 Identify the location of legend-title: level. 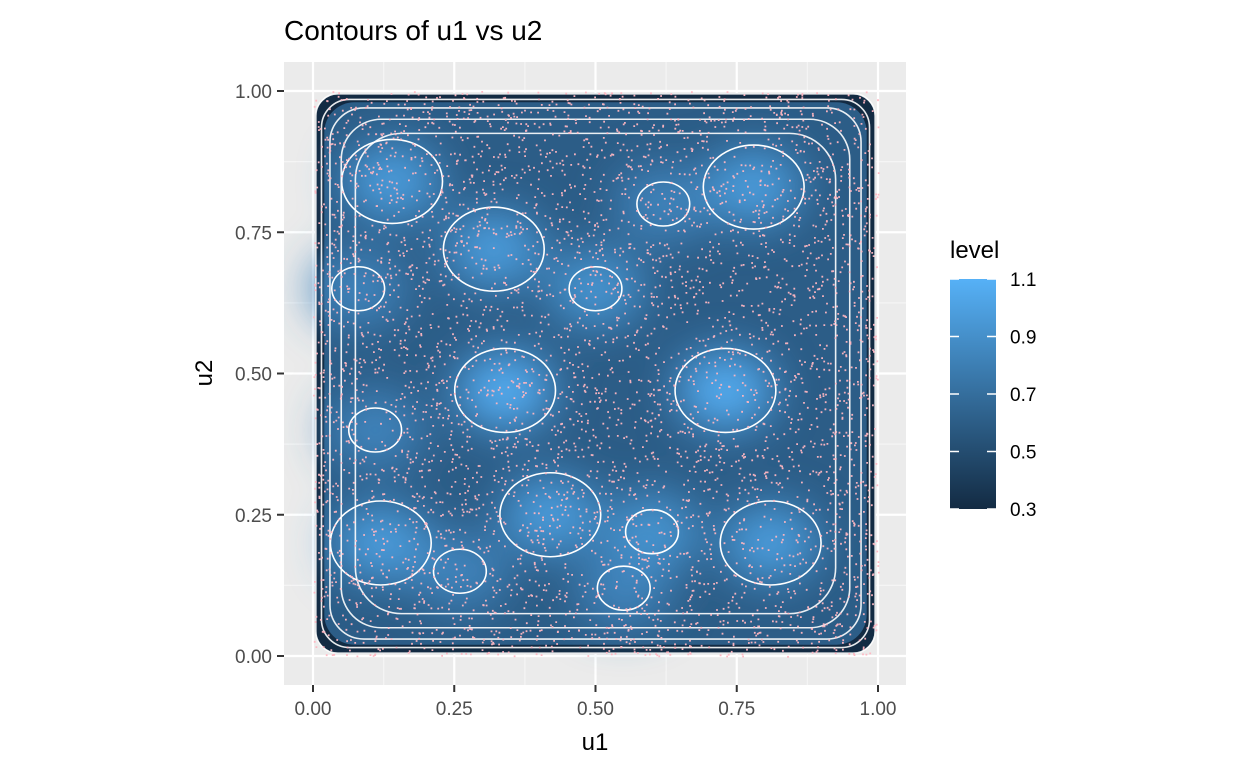
(974, 250).